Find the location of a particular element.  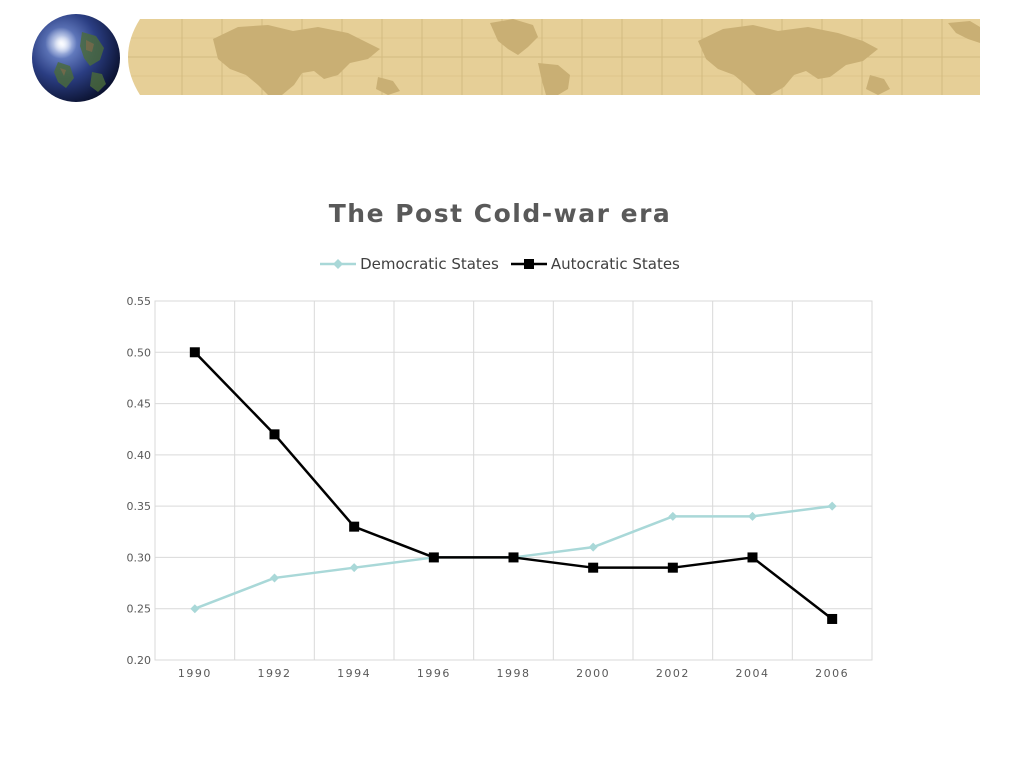

x-tick-label: 1994 is located at coordinates (354, 673).